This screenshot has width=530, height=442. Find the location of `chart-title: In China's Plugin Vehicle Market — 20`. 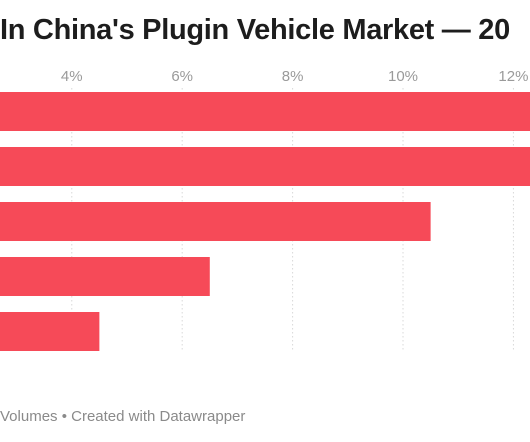

chart-title: In China's Plugin Vehicle Market — 20 is located at coordinates (255, 30).